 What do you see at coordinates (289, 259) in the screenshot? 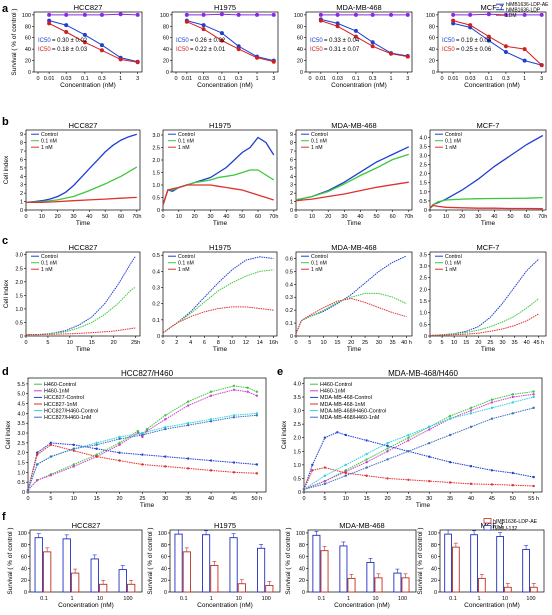
I see `y-tick-label: 0.6` at bounding box center [289, 259].